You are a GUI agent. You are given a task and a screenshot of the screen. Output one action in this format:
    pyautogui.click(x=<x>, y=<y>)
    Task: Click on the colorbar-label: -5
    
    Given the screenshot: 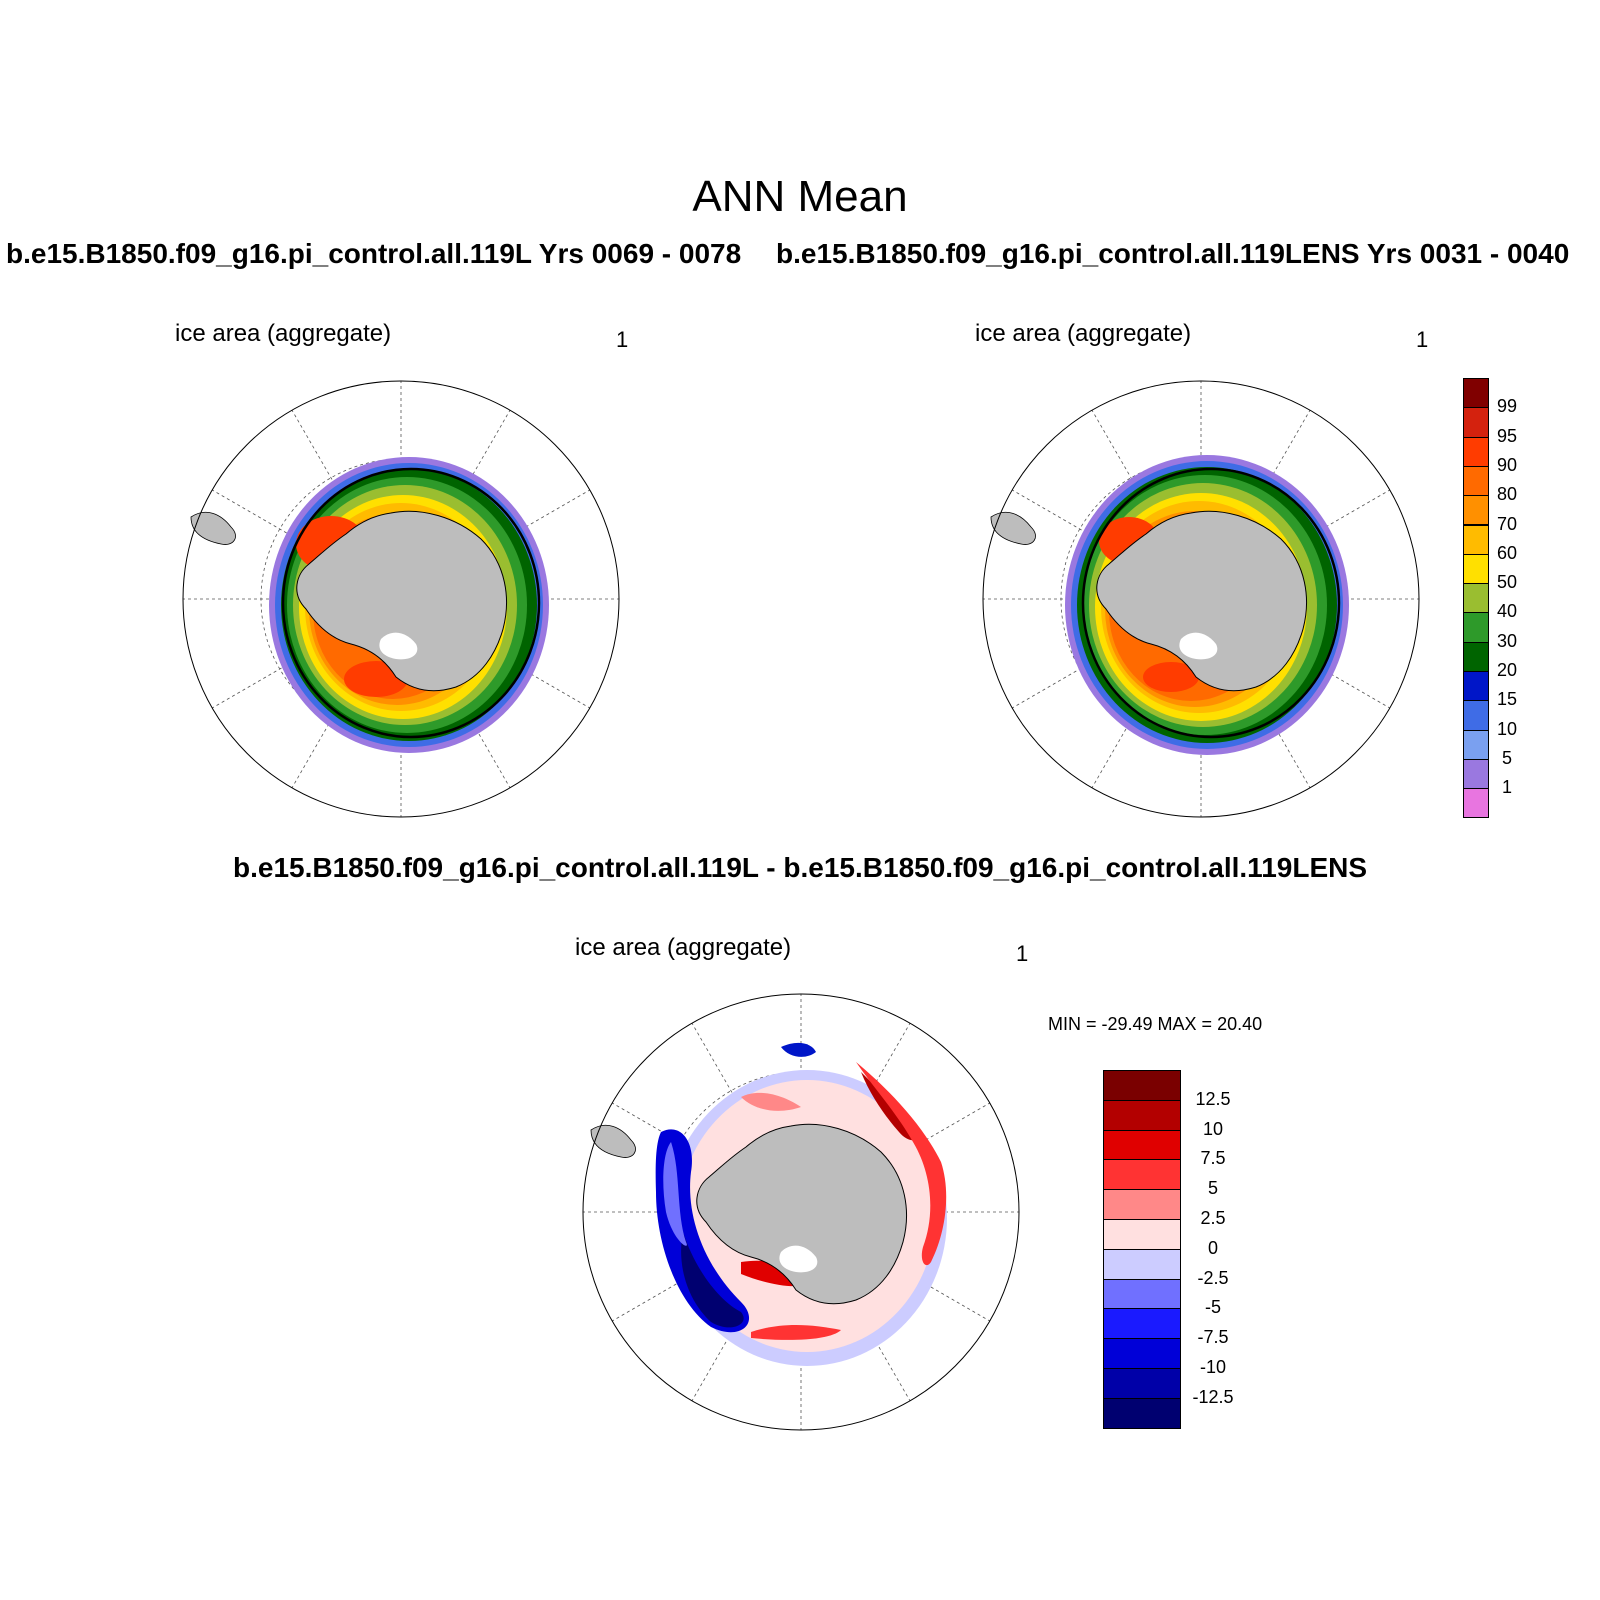 What is the action you would take?
    pyautogui.click(x=1212, y=1307)
    